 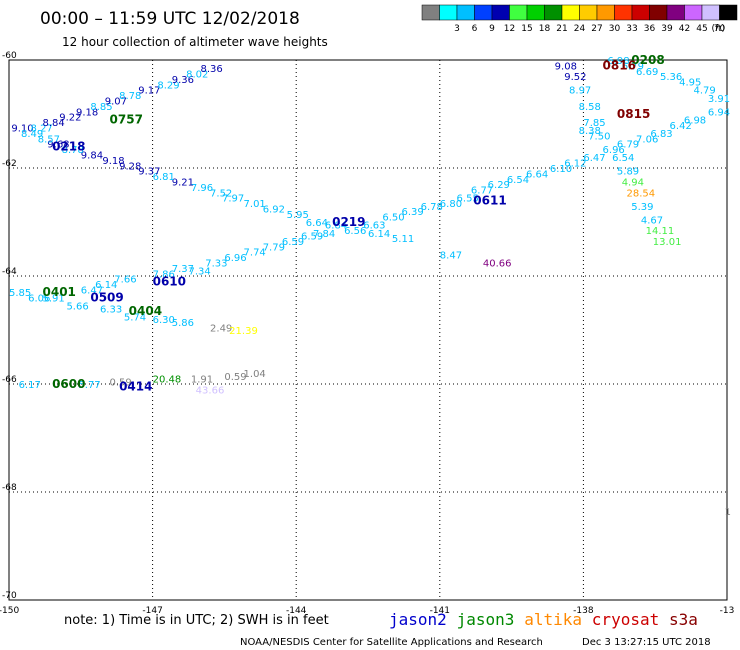 I want to click on wave-height-label: 6.47, so click(x=92, y=291).